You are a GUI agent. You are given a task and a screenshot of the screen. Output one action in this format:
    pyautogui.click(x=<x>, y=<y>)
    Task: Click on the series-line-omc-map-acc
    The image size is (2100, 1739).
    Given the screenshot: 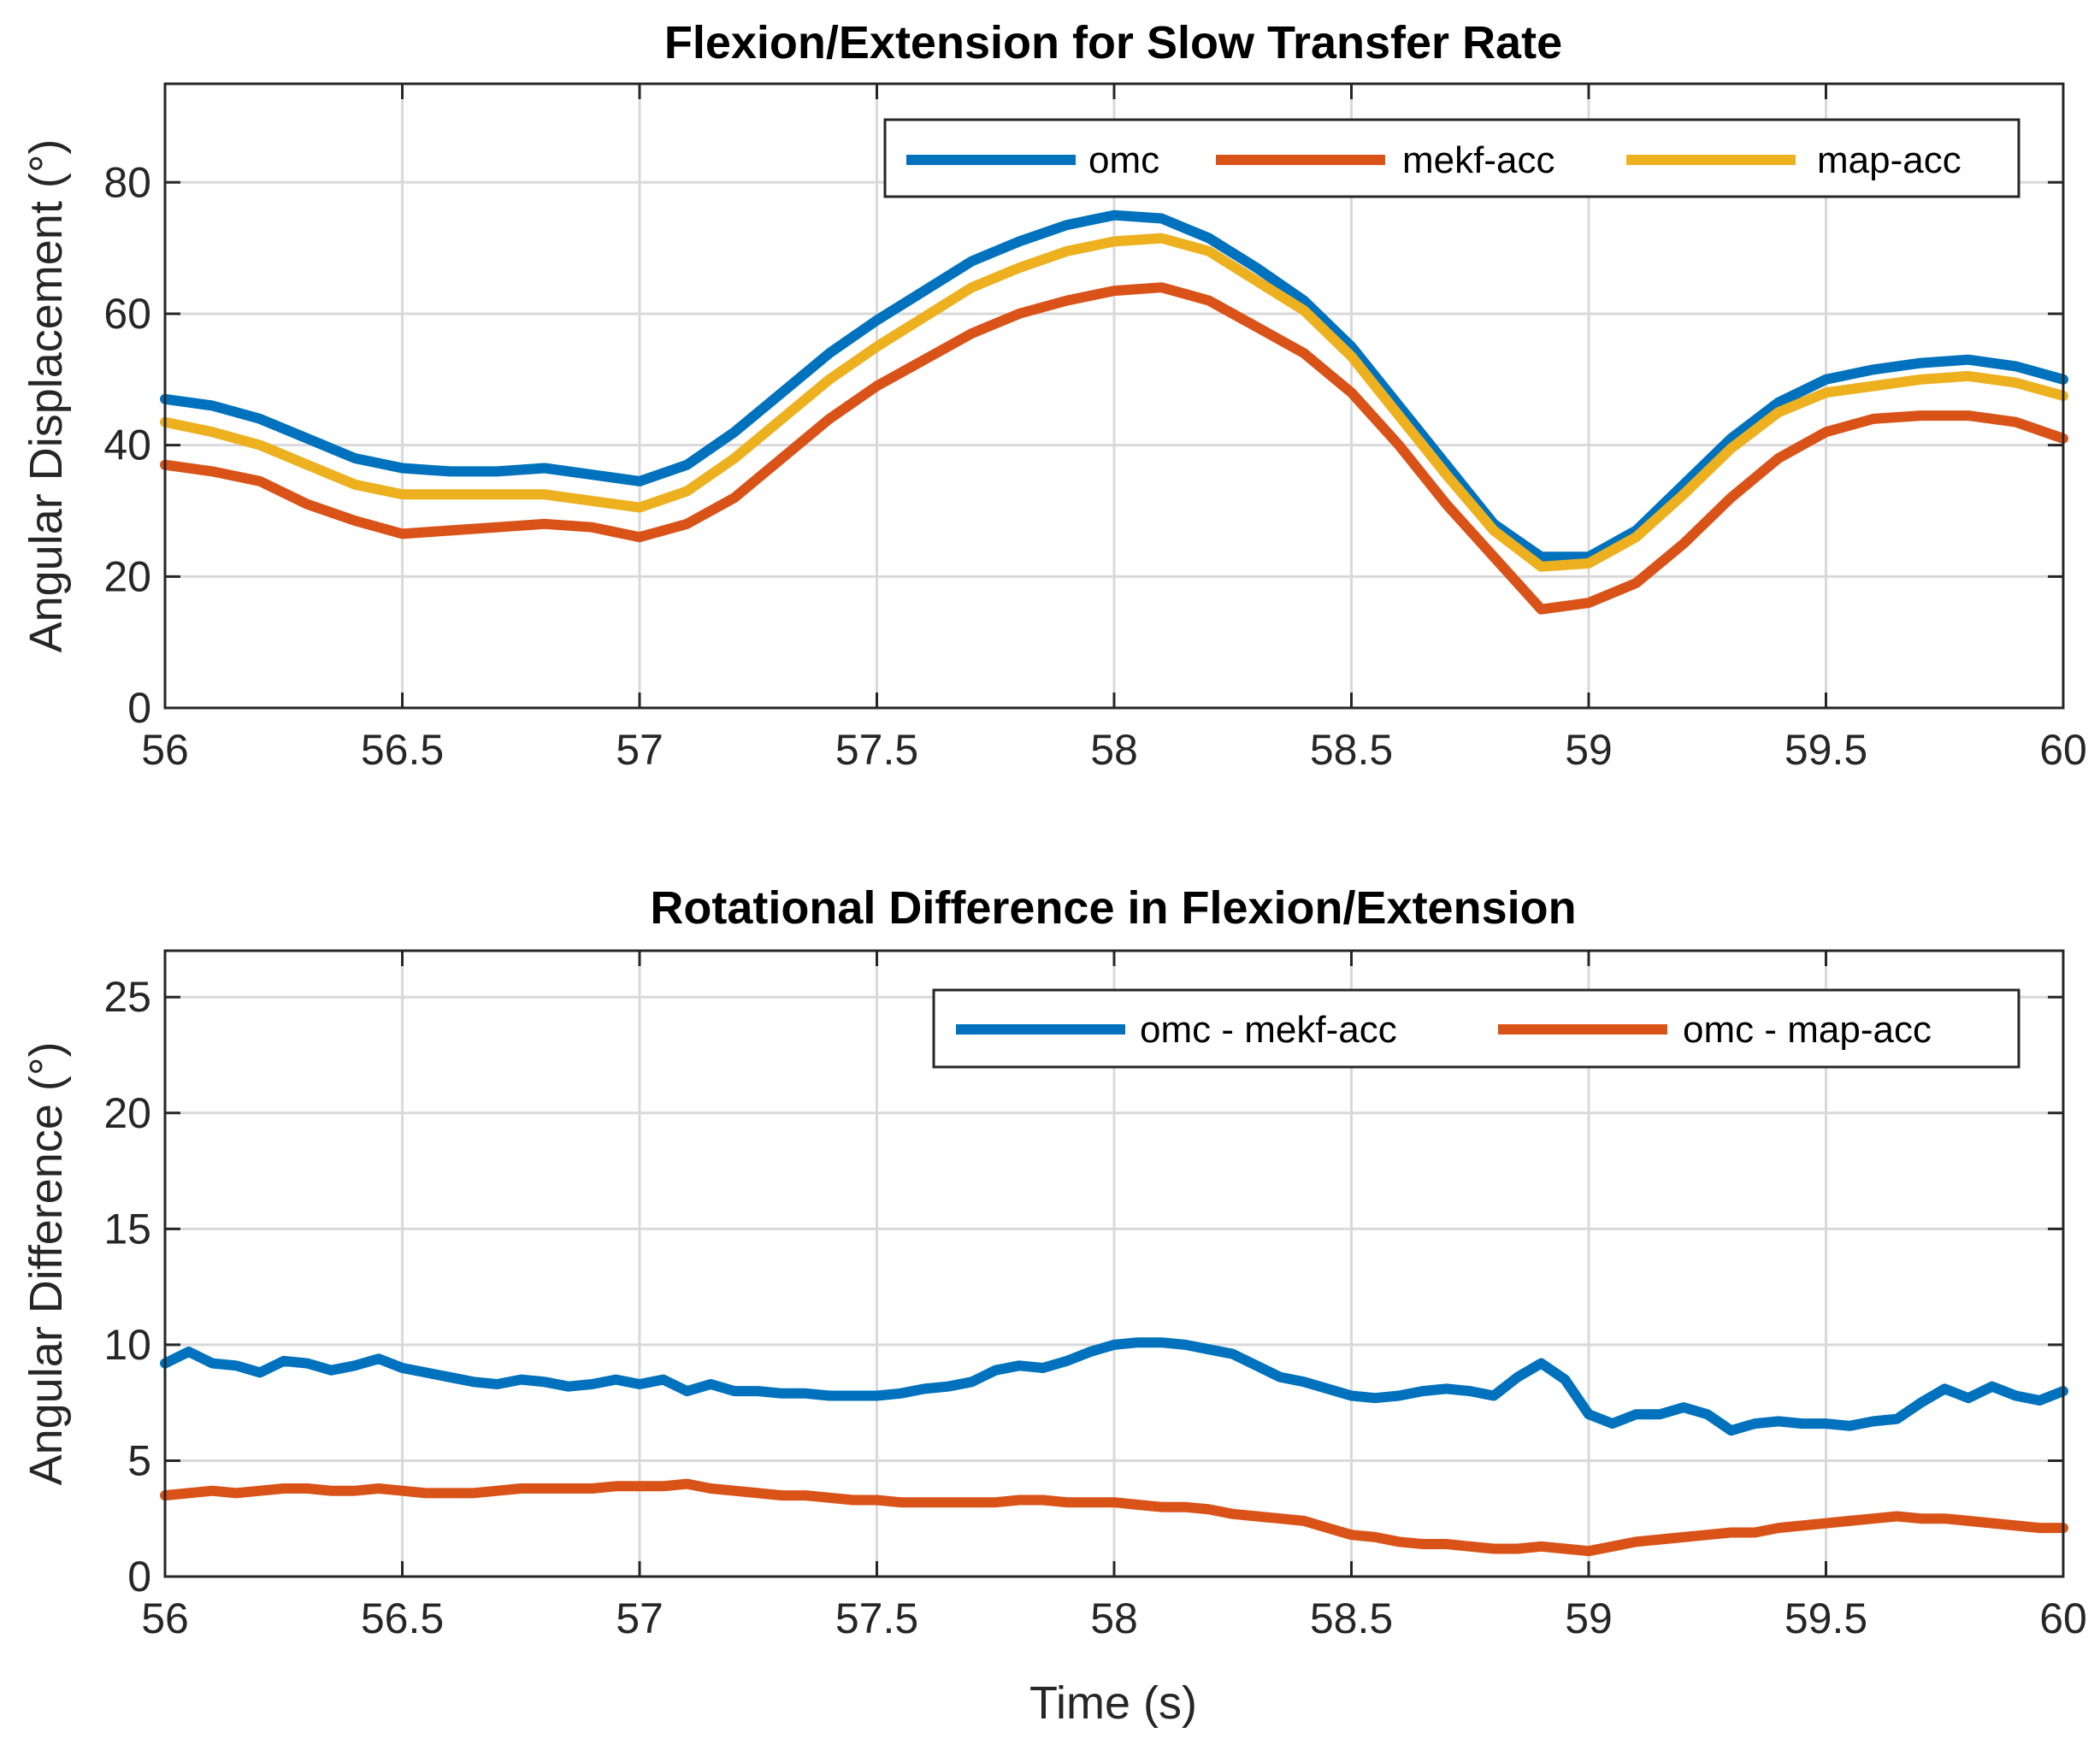 What is the action you would take?
    pyautogui.click(x=1114, y=1517)
    